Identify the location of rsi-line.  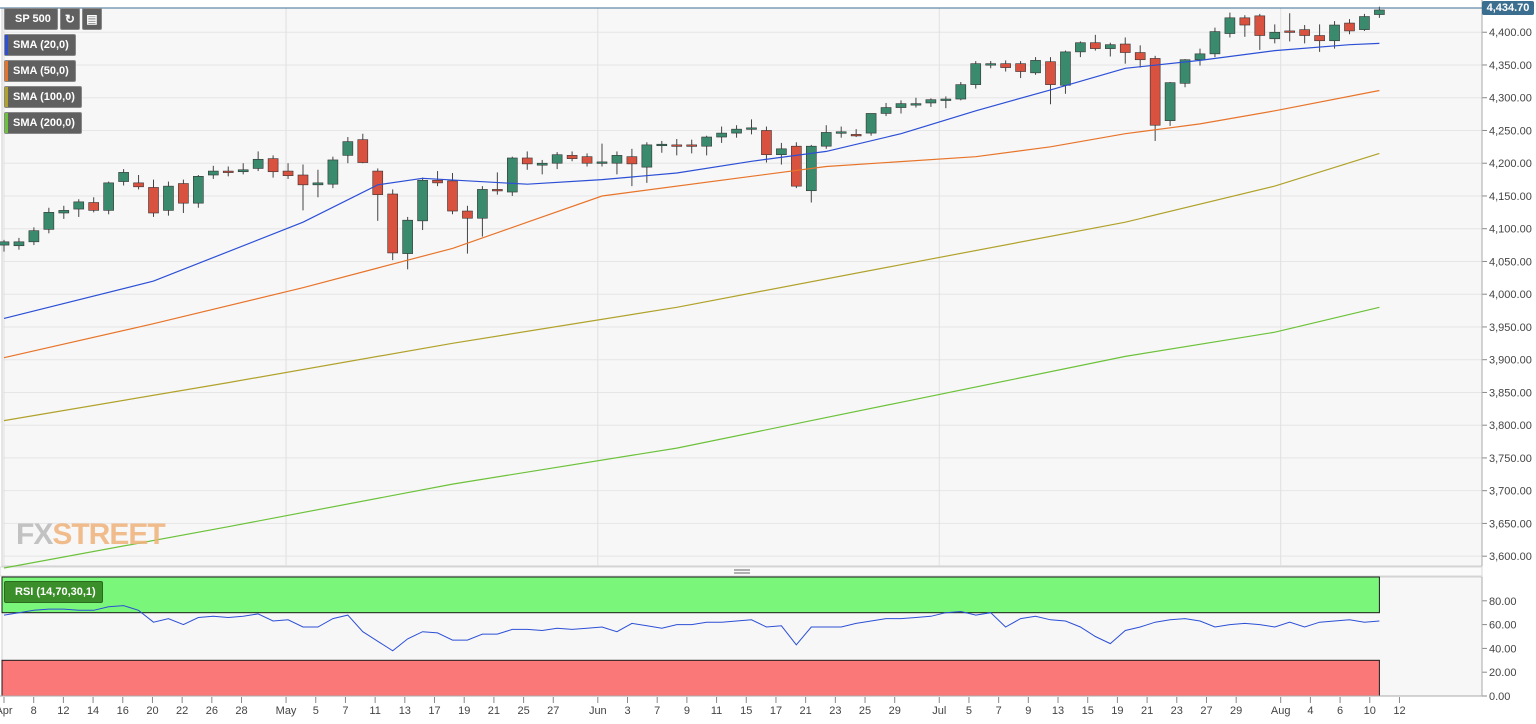
(691, 628).